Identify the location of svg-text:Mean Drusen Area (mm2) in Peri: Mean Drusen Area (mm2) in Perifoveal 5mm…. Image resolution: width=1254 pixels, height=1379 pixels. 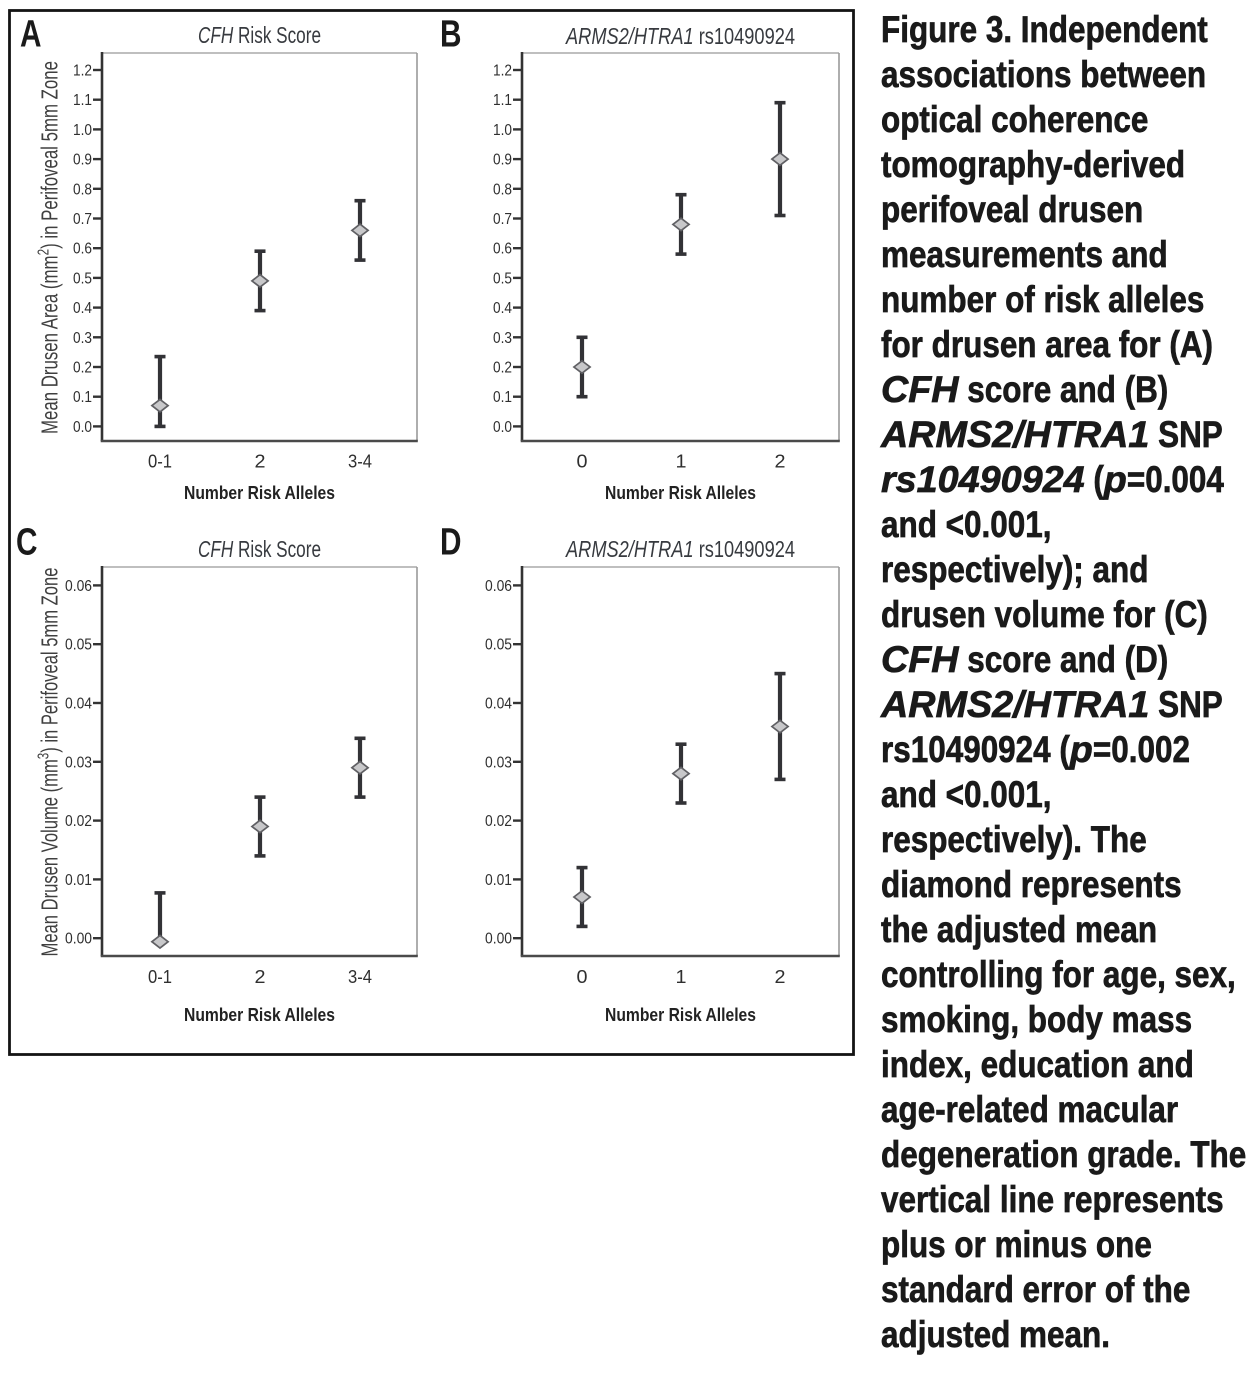
(49, 247).